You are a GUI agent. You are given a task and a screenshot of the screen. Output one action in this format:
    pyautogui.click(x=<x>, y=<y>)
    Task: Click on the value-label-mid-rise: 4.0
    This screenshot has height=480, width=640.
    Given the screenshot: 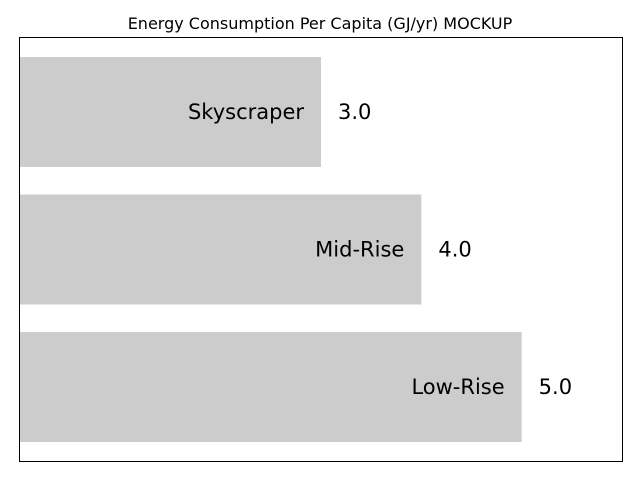 What is the action you would take?
    pyautogui.click(x=454, y=250)
    